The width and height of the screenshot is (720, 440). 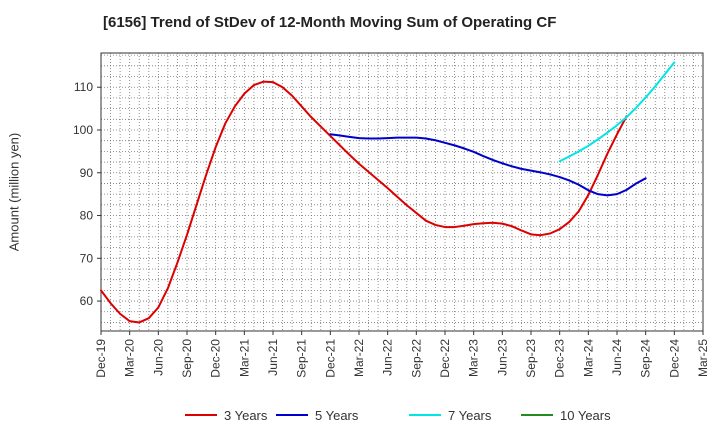 What do you see at coordinates (330, 358) in the screenshot?
I see `x-tick-label: Dec-21` at bounding box center [330, 358].